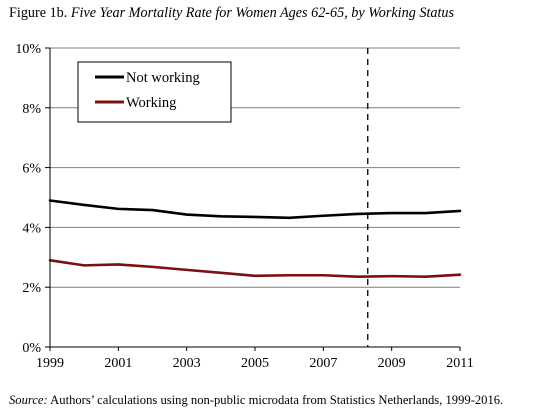 The image size is (537, 415). What do you see at coordinates (255, 239) in the screenshot?
I see `series-layer` at bounding box center [255, 239].